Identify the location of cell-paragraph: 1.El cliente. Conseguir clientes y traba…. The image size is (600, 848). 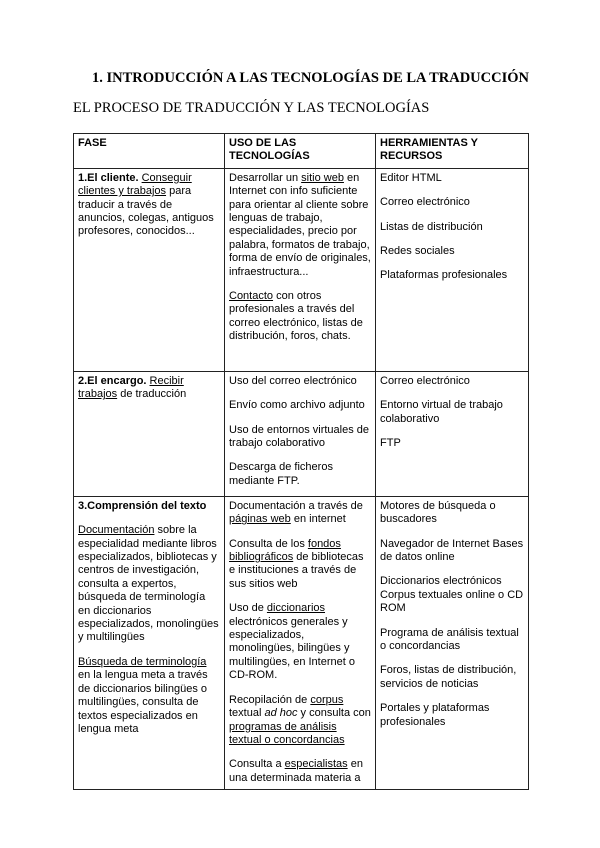
(149, 205).